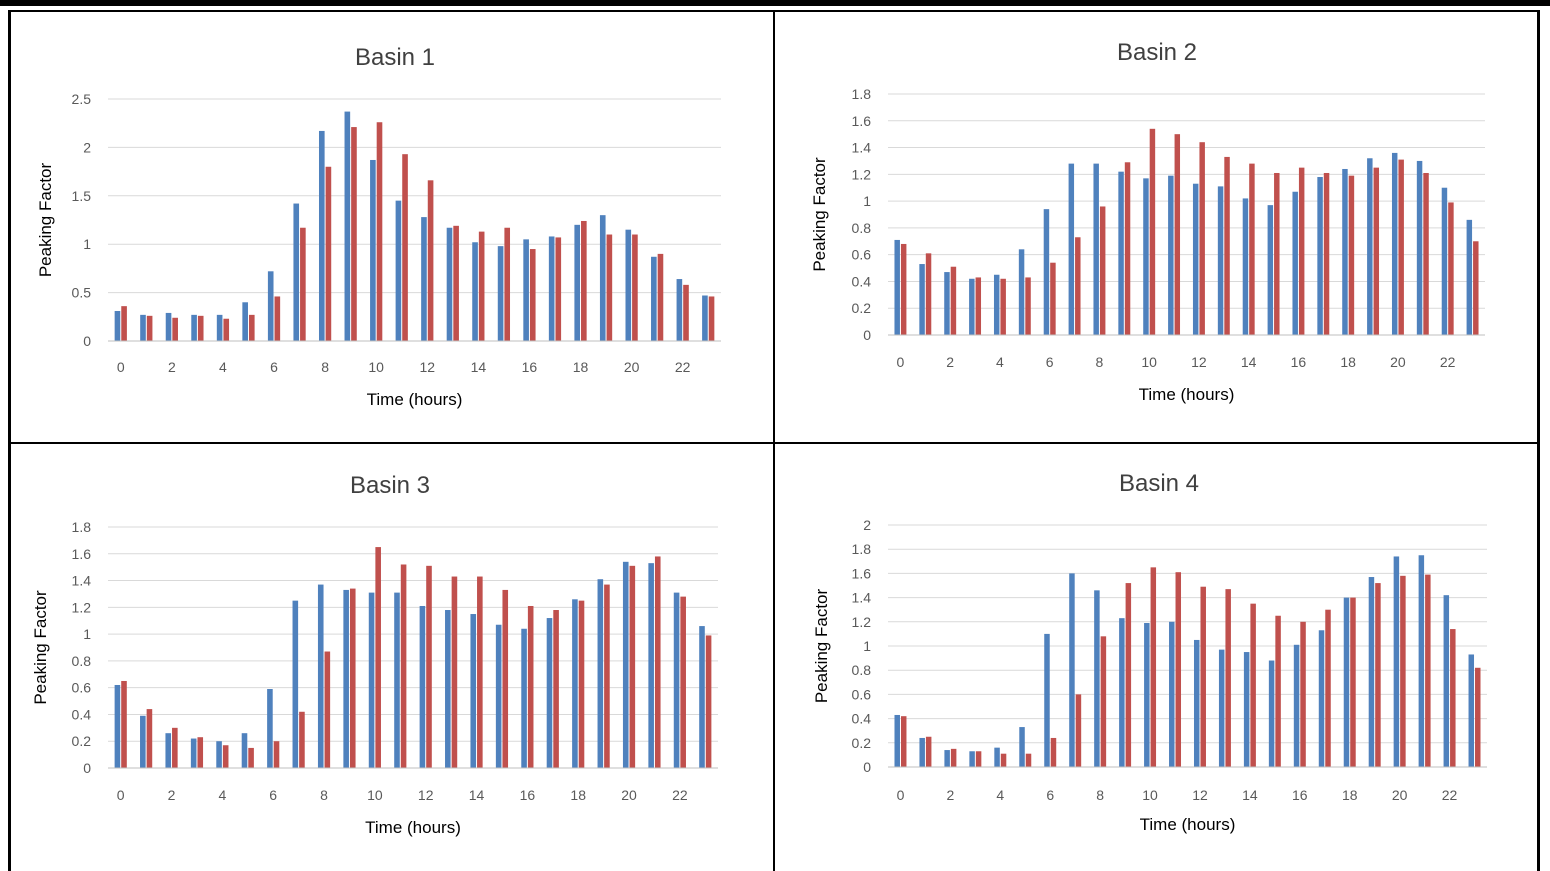  I want to click on chart-title: Basin 2, so click(1157, 52).